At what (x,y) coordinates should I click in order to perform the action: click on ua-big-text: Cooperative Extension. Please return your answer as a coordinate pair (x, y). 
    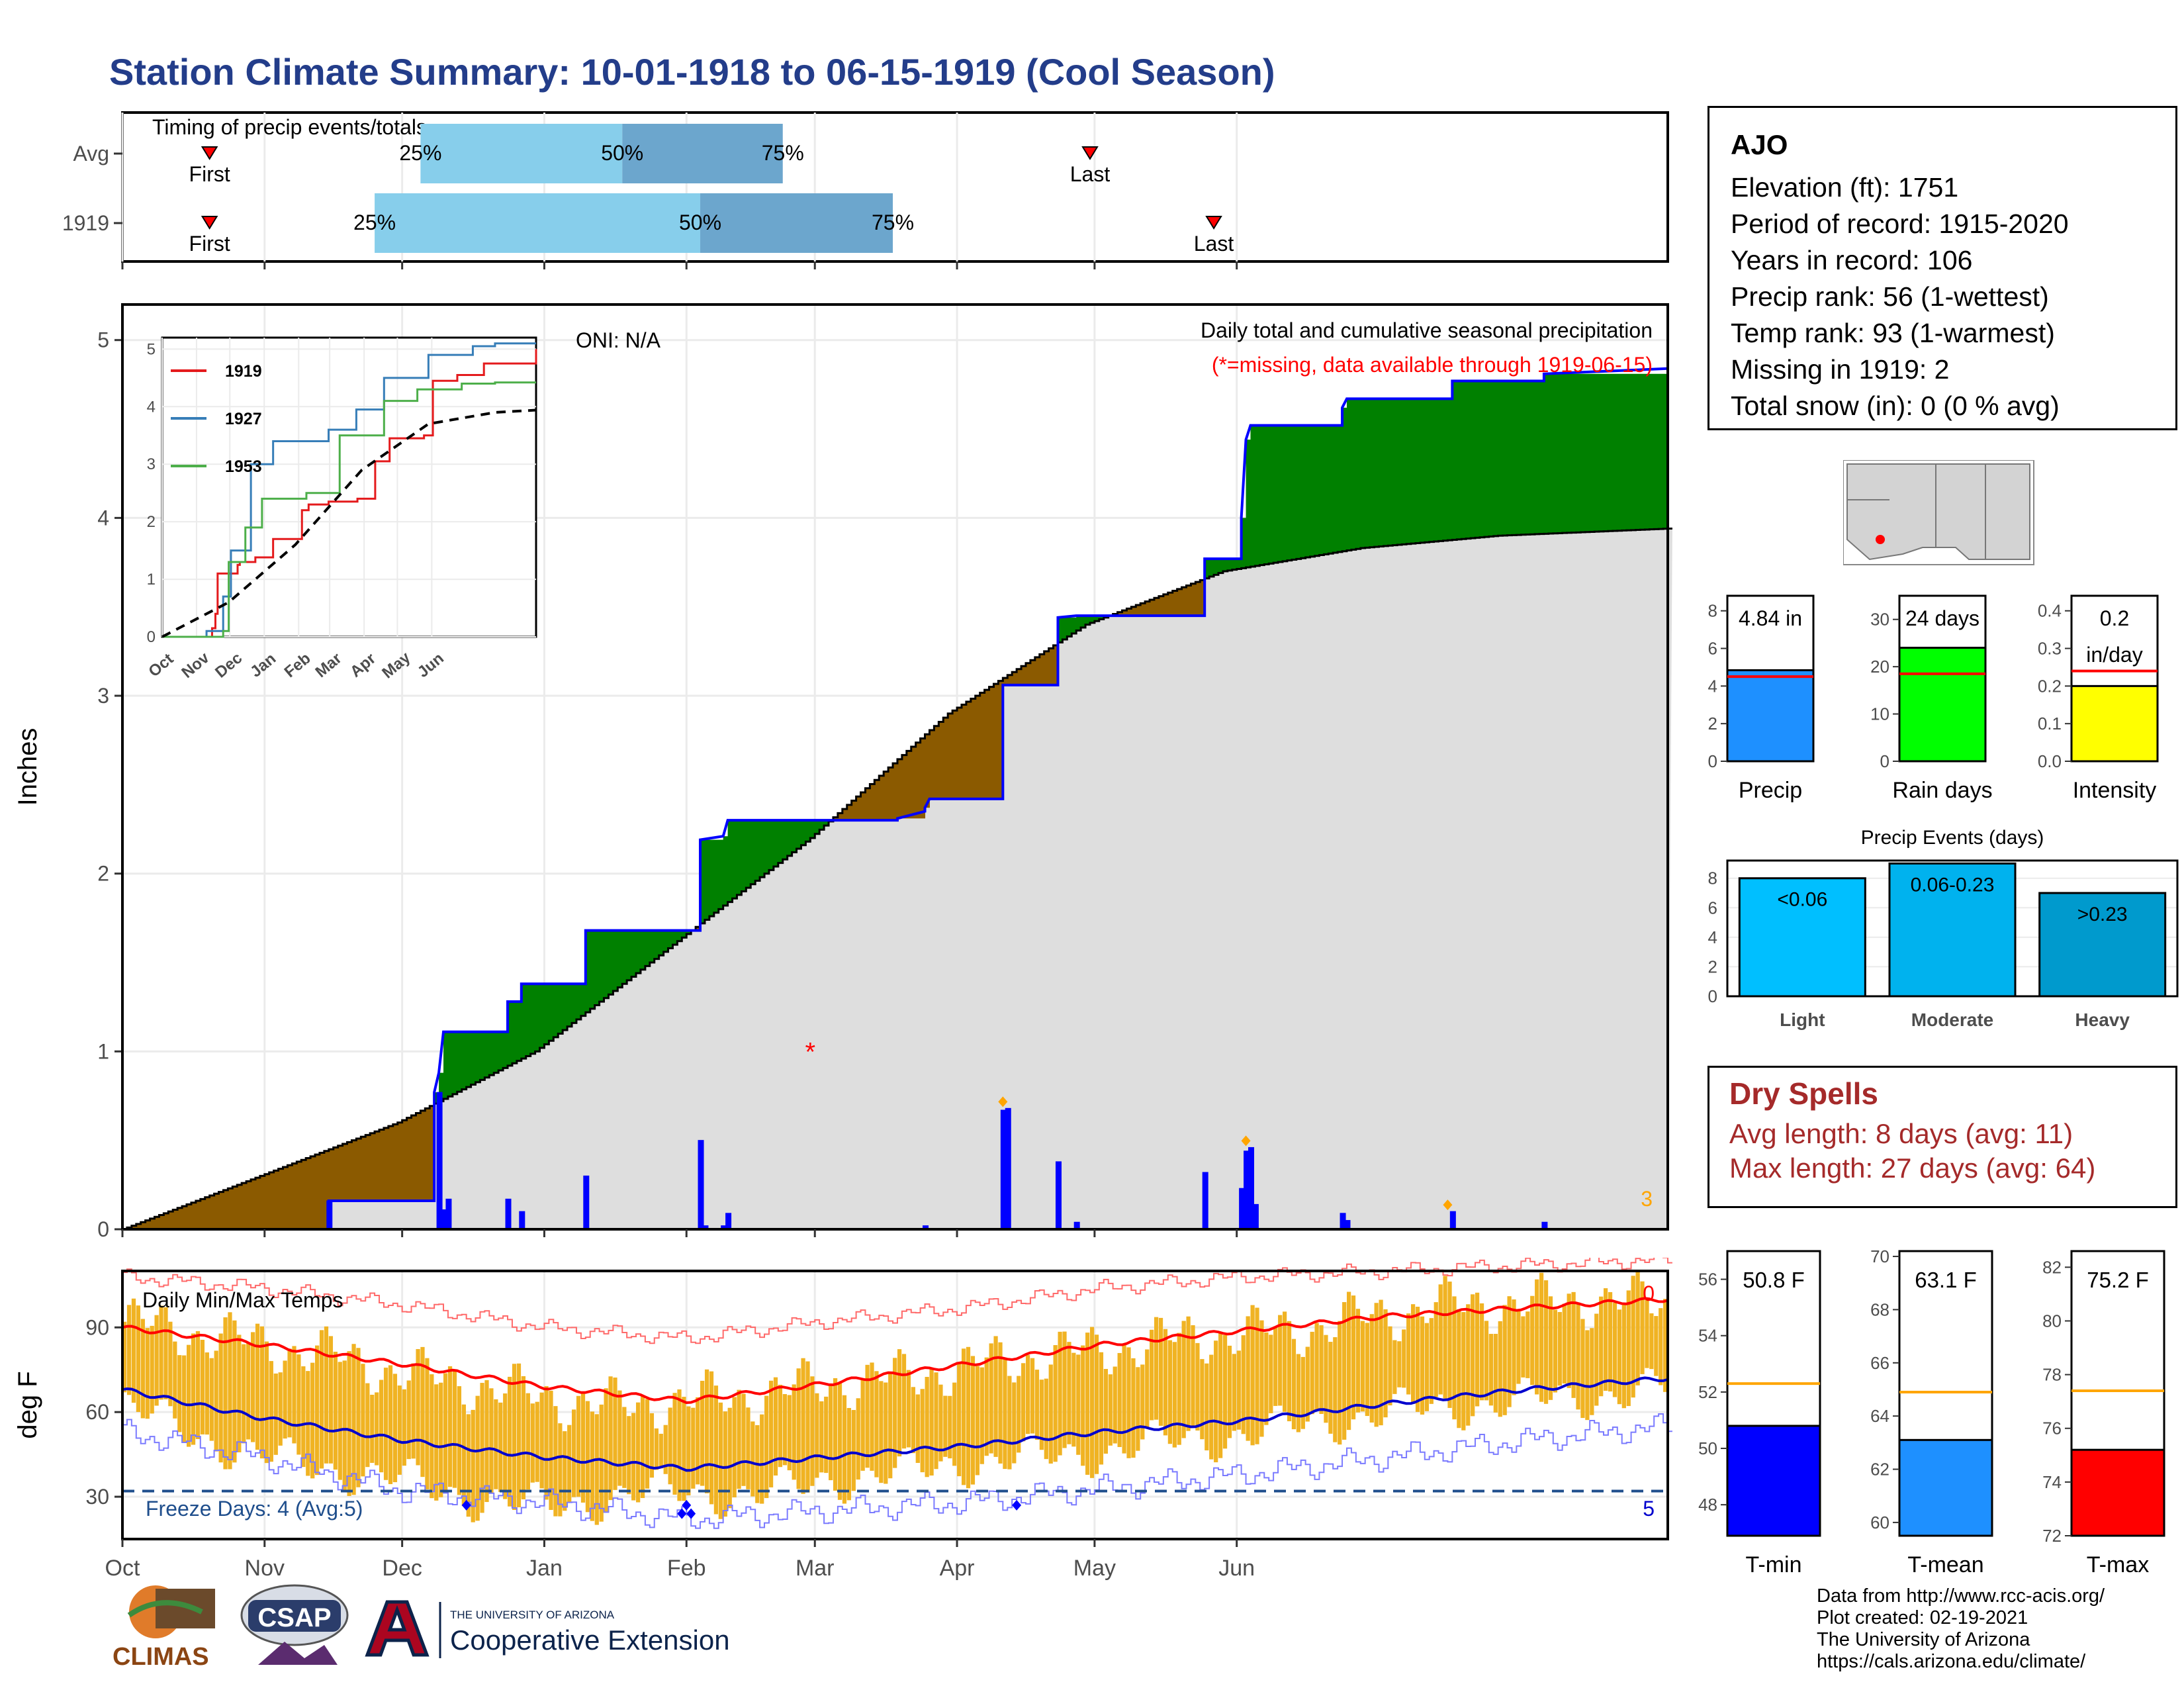
    Looking at the image, I should click on (590, 1640).